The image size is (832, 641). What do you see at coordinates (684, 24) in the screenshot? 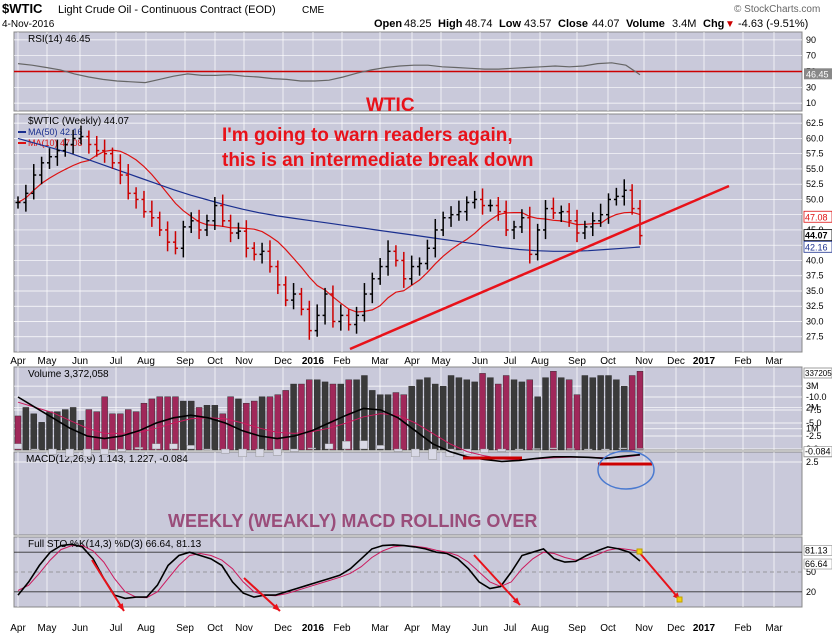
I see `volume-value: 3.4M` at bounding box center [684, 24].